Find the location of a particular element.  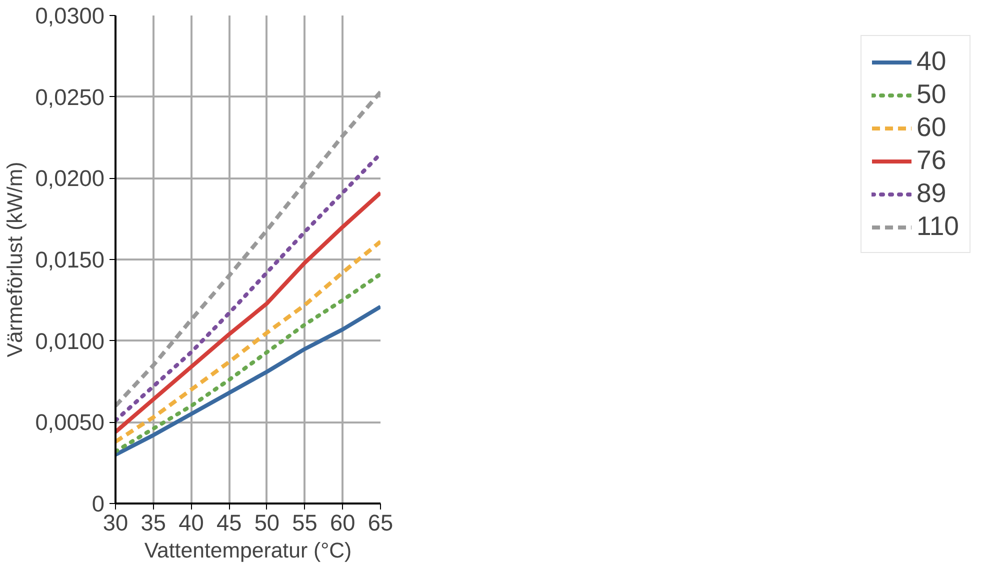

y-axis-title: Värmeförlust (kW/m) is located at coordinates (15, 260).